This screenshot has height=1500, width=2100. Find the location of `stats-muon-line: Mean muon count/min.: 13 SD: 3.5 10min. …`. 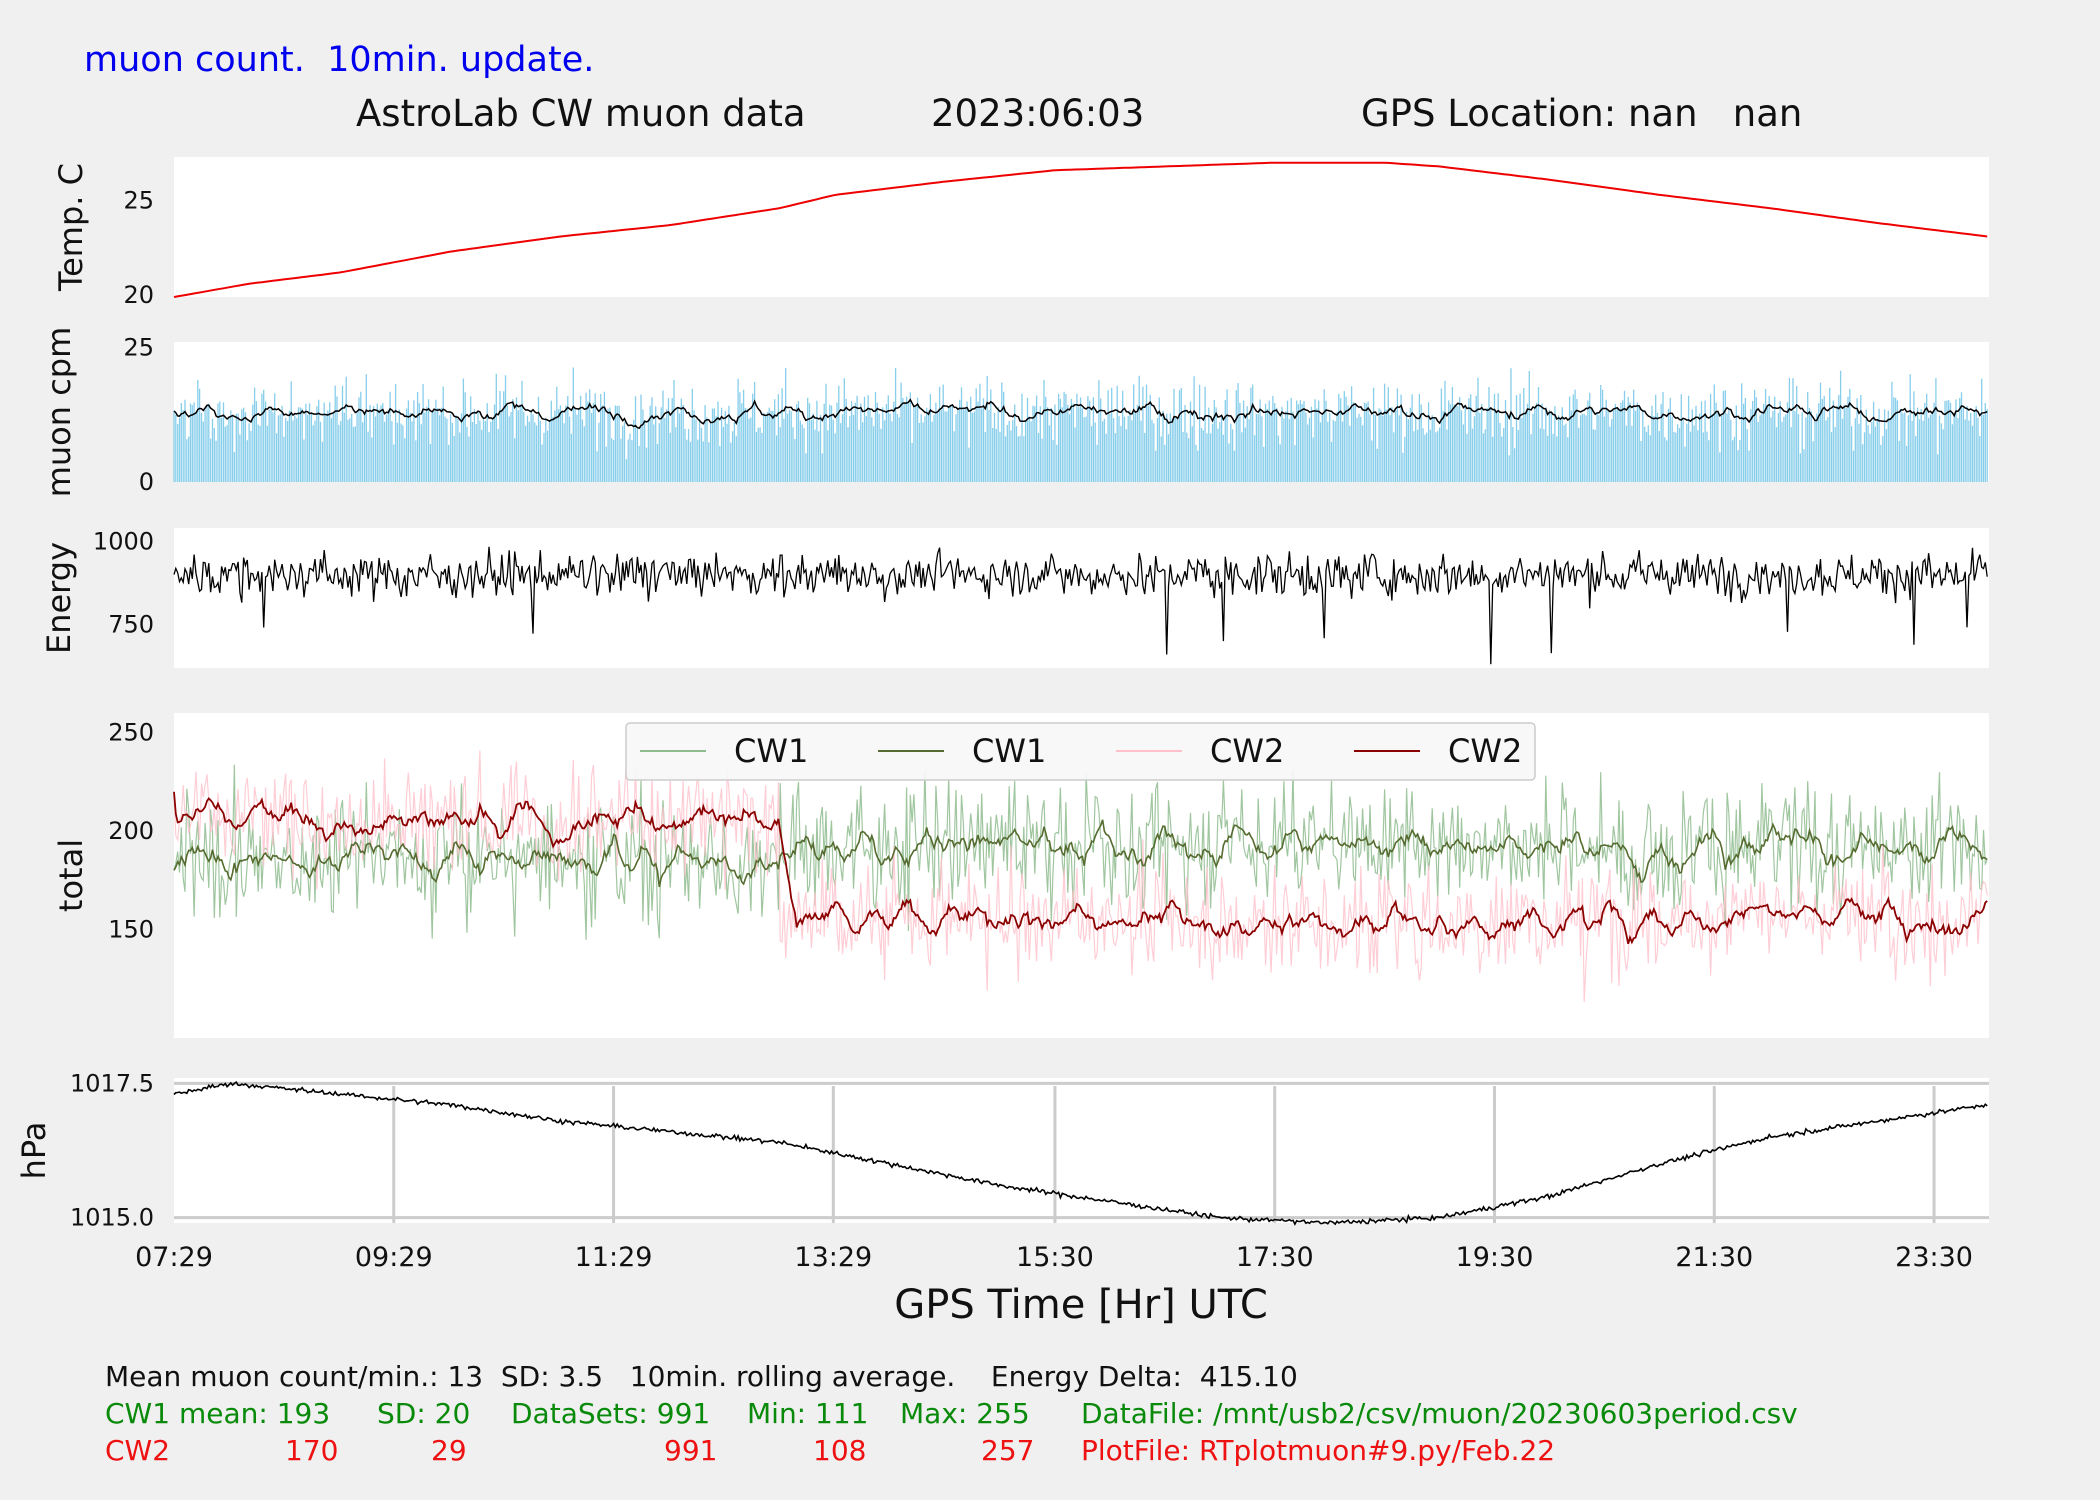

stats-muon-line: Mean muon count/min.: 13 SD: 3.5 10min. … is located at coordinates (701, 1376).